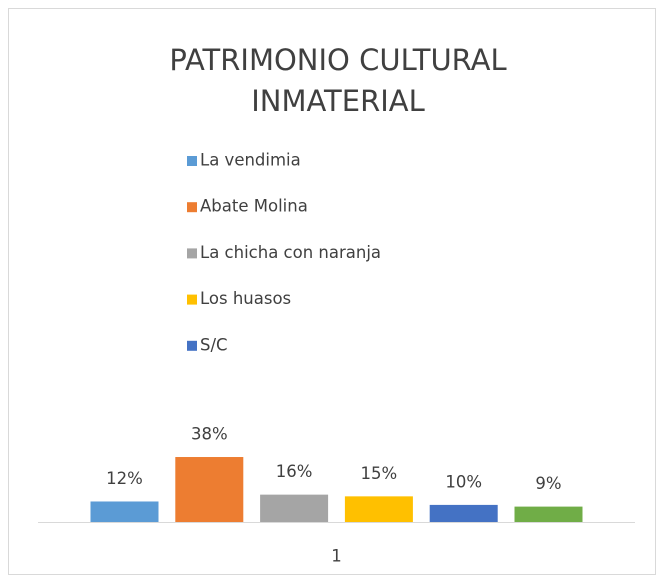  I want to click on data-label: 9%, so click(548, 483).